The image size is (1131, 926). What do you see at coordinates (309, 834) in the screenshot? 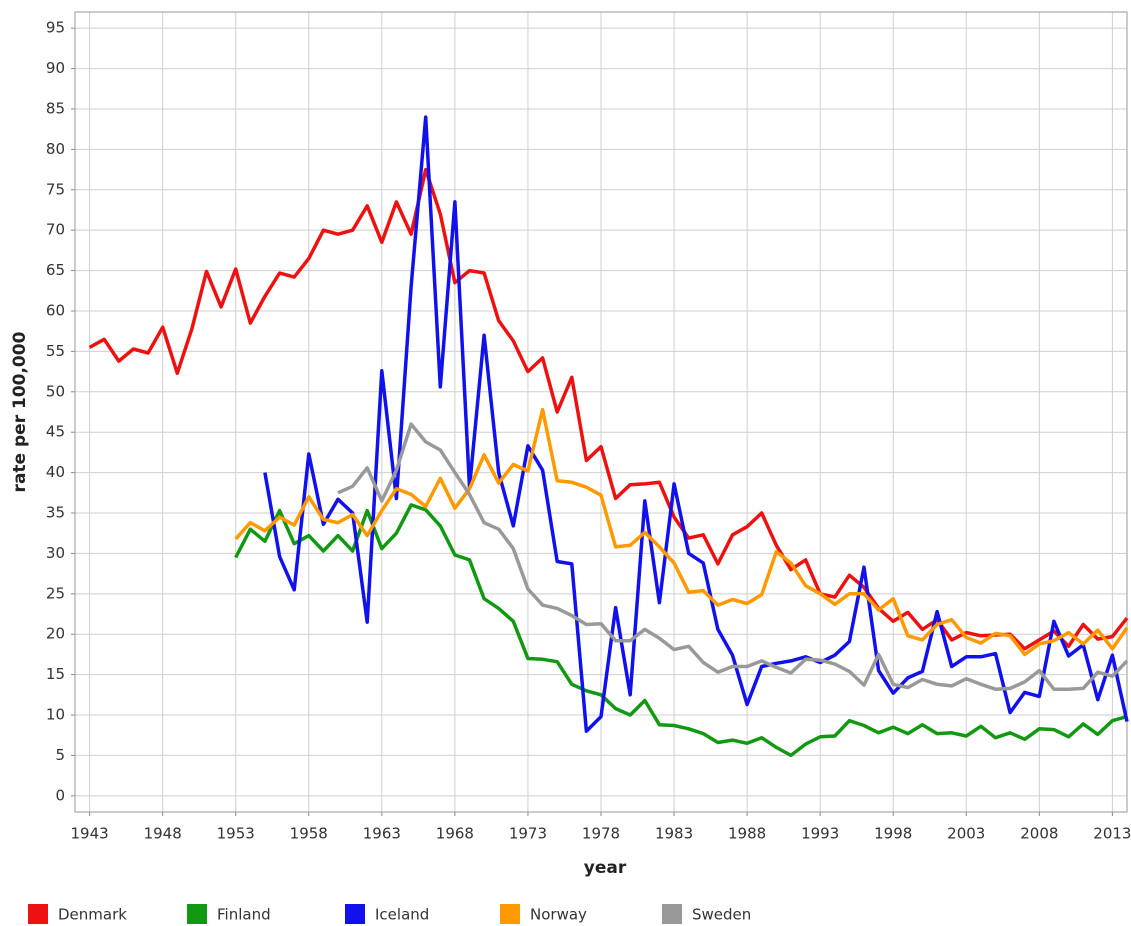
I see `x-tick-label: 1958` at bounding box center [309, 834].